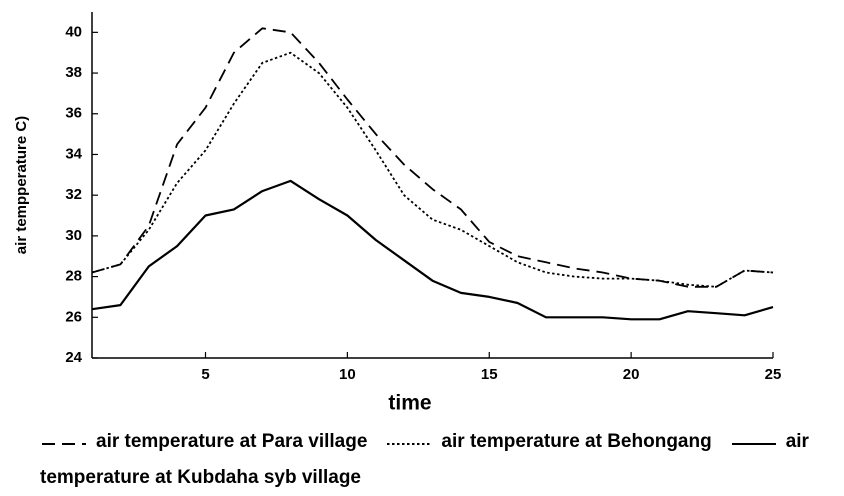 The image size is (844, 496). What do you see at coordinates (73, 194) in the screenshot?
I see `y-tick-label: 32` at bounding box center [73, 194].